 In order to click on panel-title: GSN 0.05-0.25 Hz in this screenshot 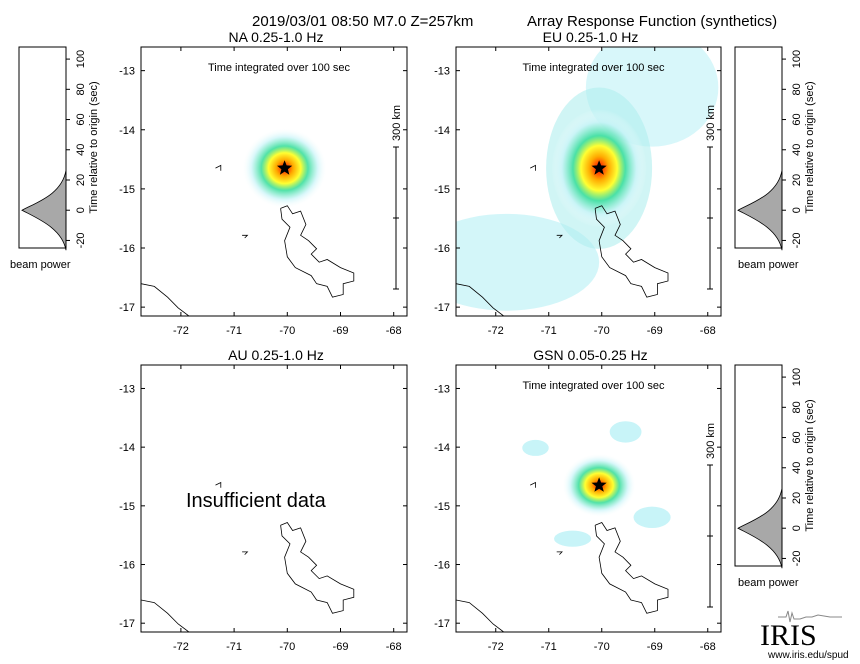, I will do `click(590, 355)`.